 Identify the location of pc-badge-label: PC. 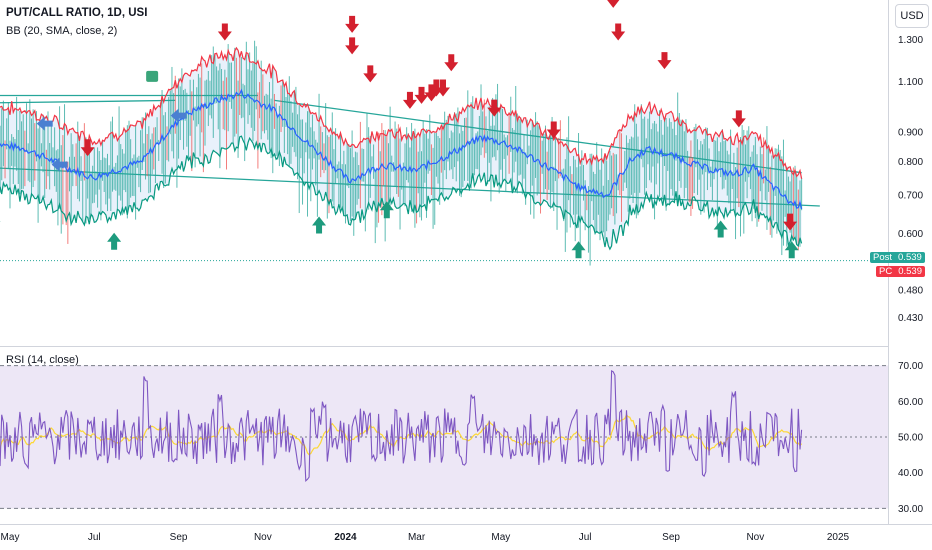
(886, 271).